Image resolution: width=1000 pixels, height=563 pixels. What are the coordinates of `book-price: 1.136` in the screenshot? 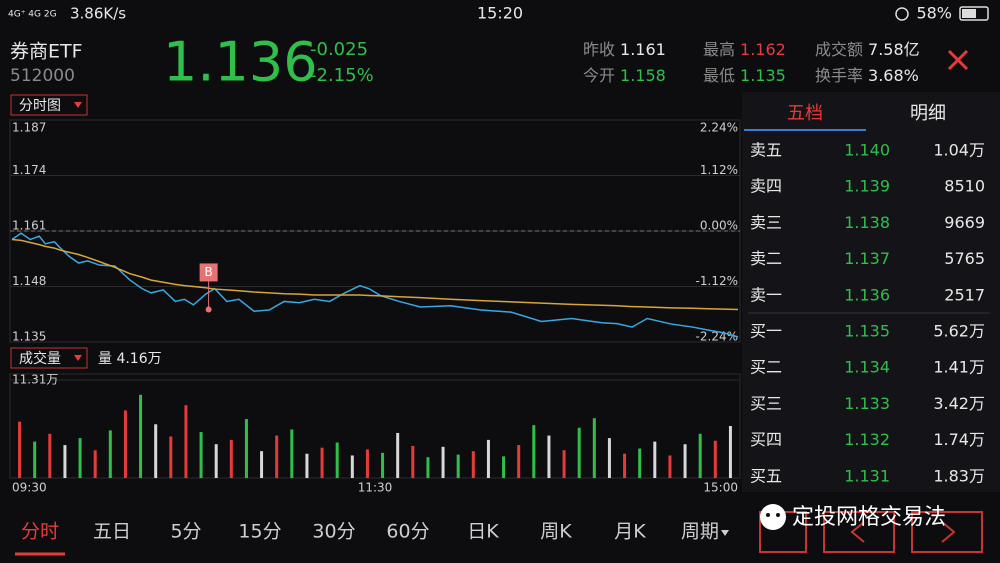 It's located at (867, 294).